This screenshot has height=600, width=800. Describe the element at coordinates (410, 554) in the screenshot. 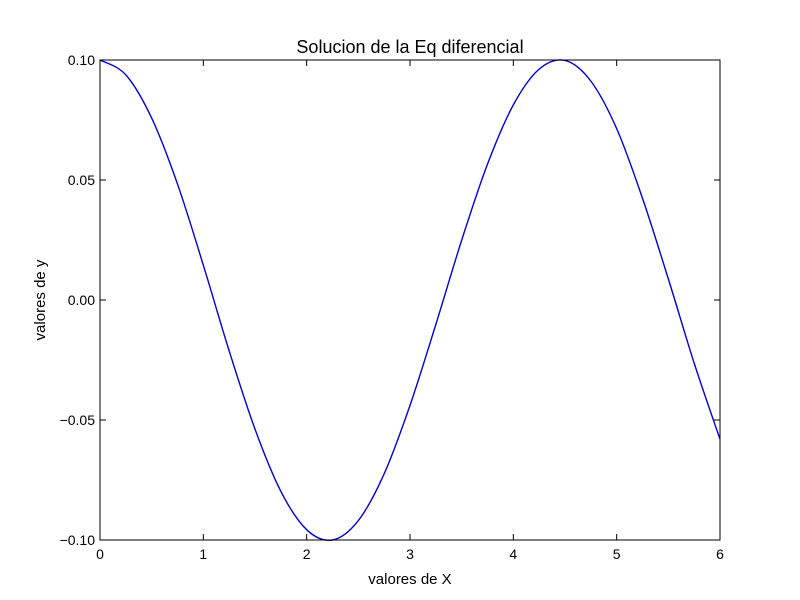

I see `x-tick-label: 3` at that location.